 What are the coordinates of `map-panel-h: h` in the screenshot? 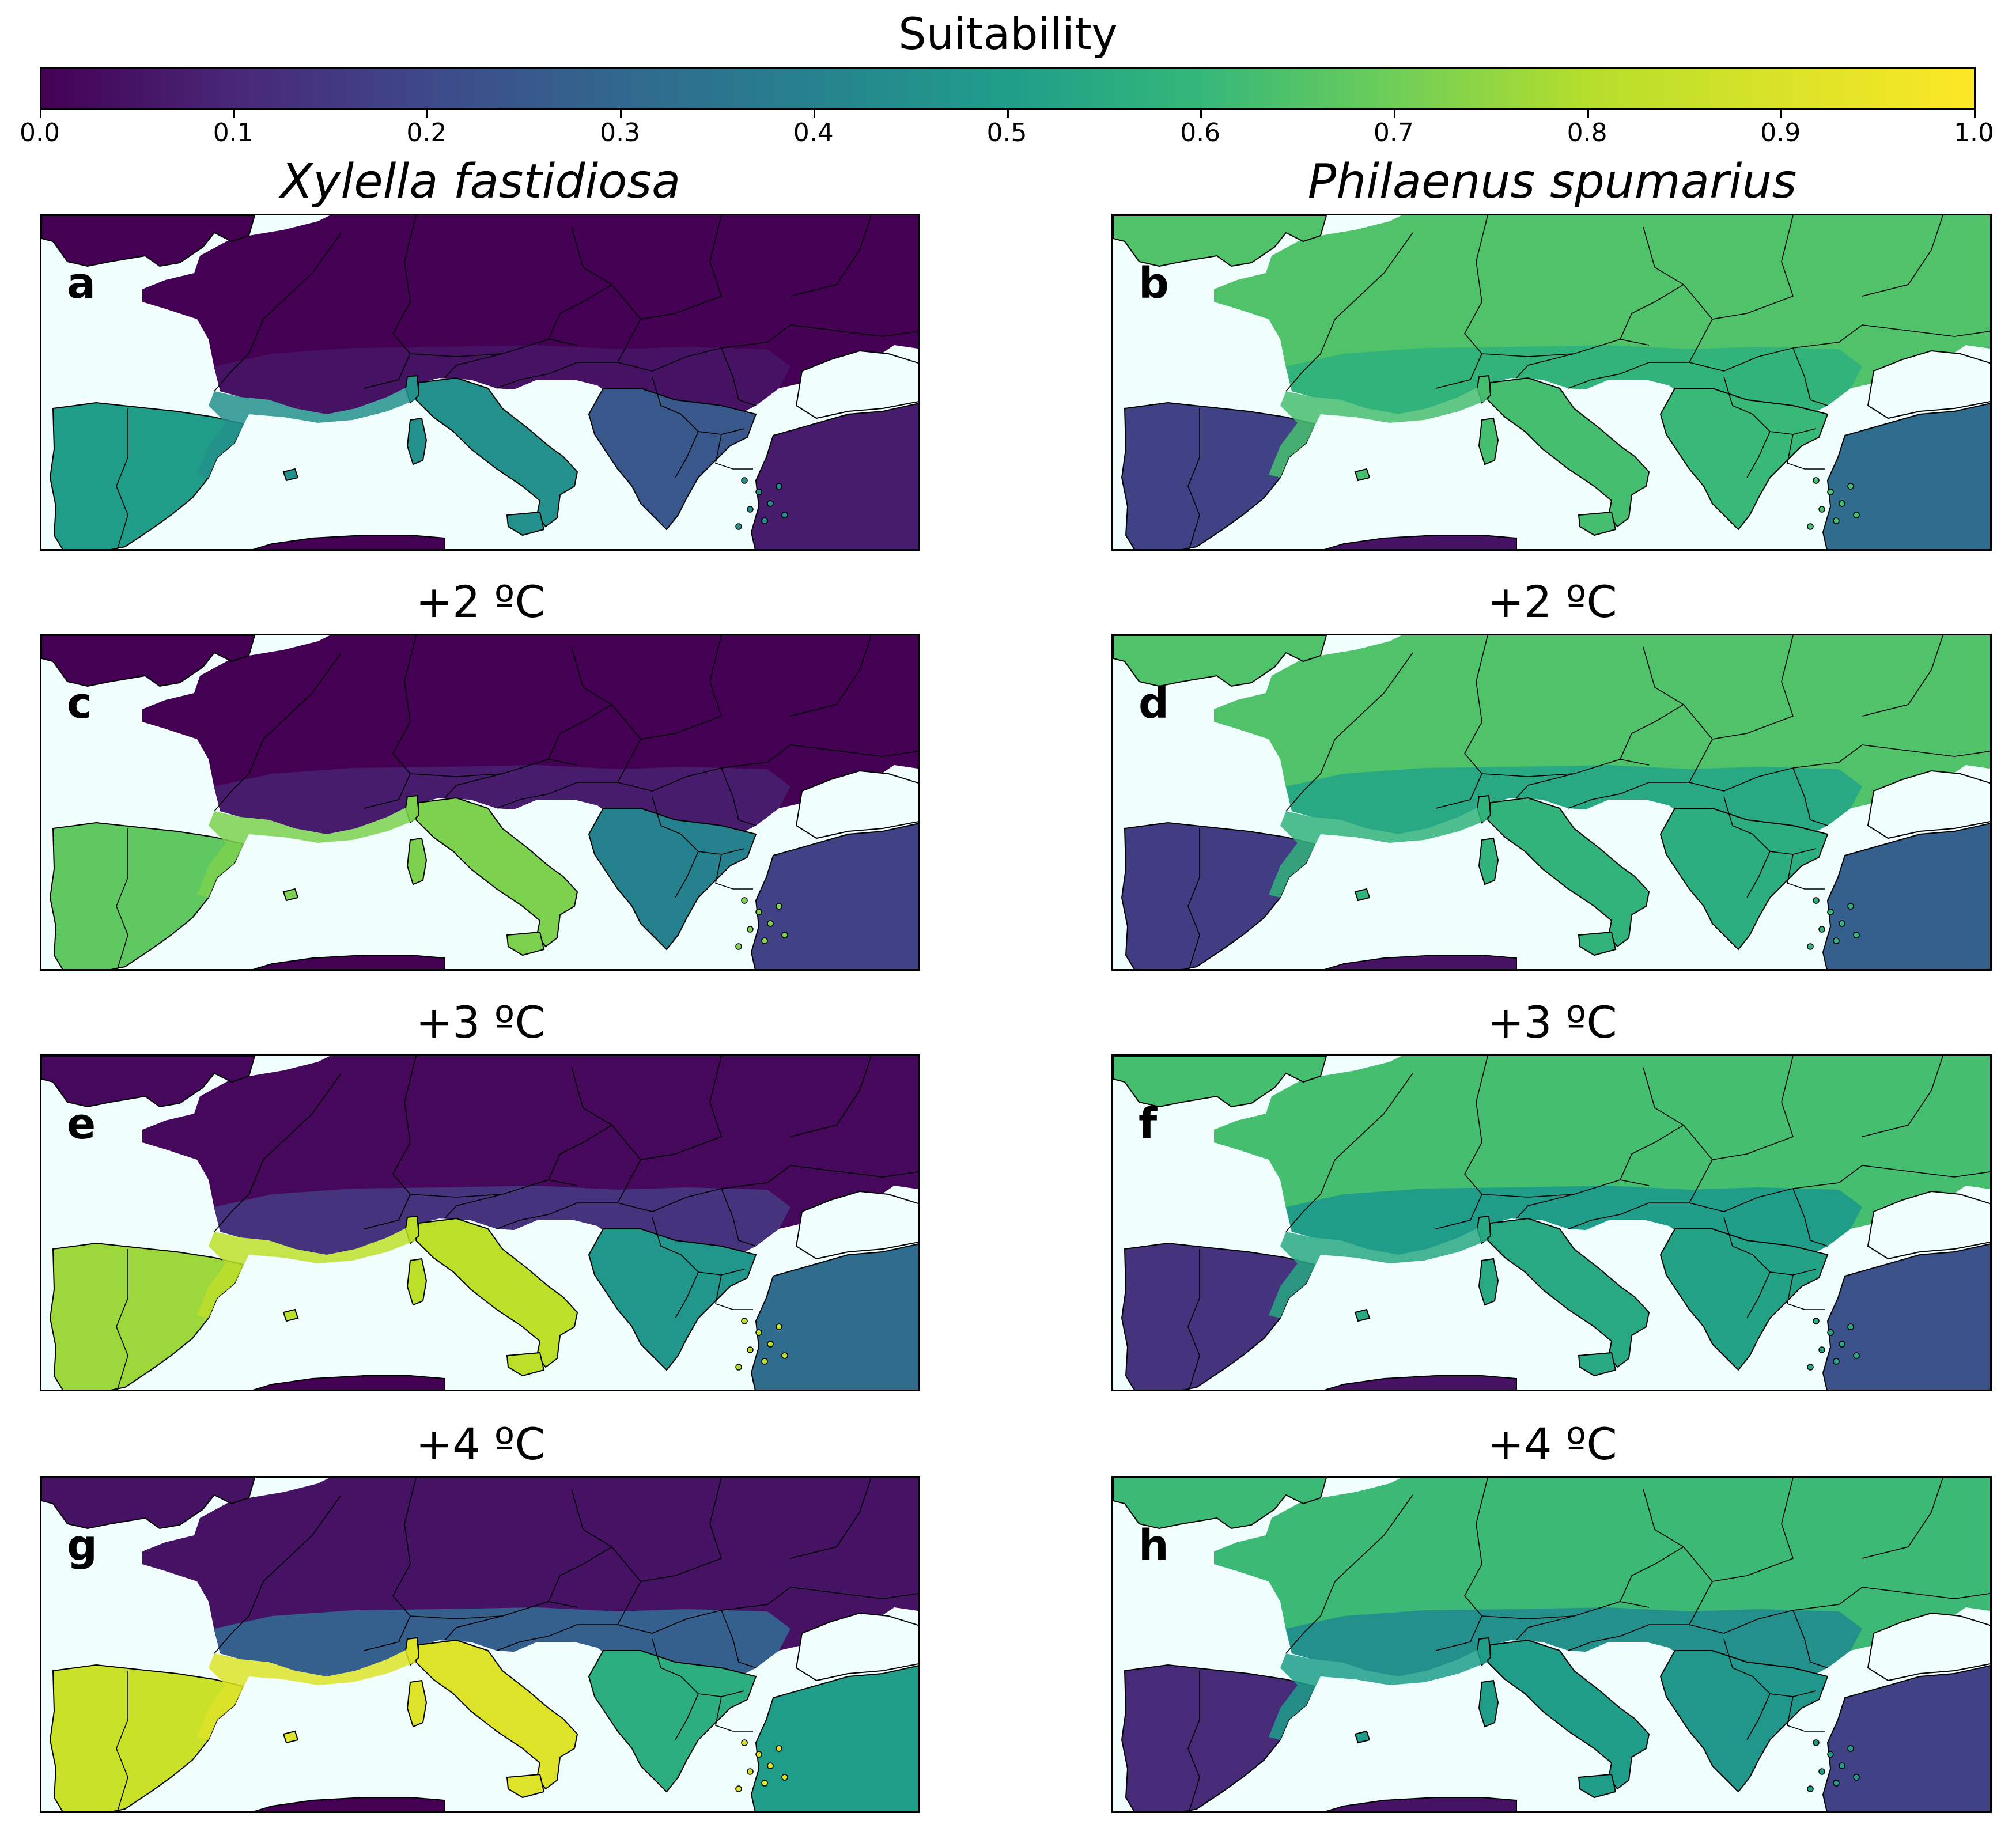 It's located at (1551, 1644).